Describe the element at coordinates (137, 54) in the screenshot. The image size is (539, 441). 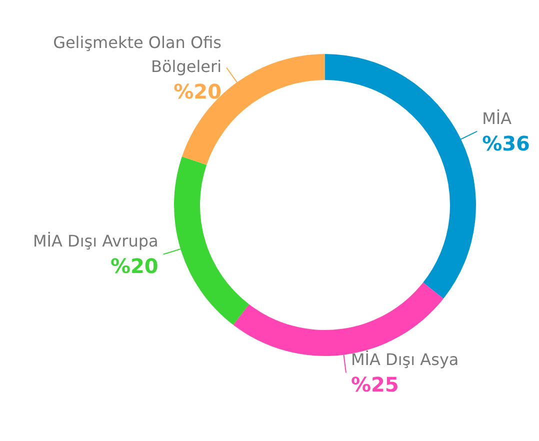
I see `slice-label: Gelişmekte Olan Ofis Bölgeleri` at that location.